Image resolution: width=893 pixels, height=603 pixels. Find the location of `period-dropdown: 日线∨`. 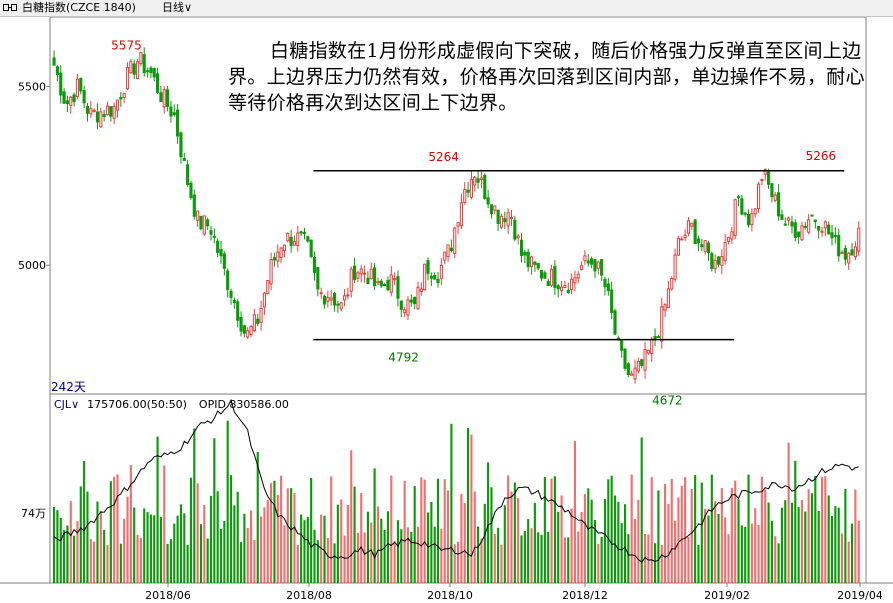

period-dropdown: 日线∨ is located at coordinates (177, 8).